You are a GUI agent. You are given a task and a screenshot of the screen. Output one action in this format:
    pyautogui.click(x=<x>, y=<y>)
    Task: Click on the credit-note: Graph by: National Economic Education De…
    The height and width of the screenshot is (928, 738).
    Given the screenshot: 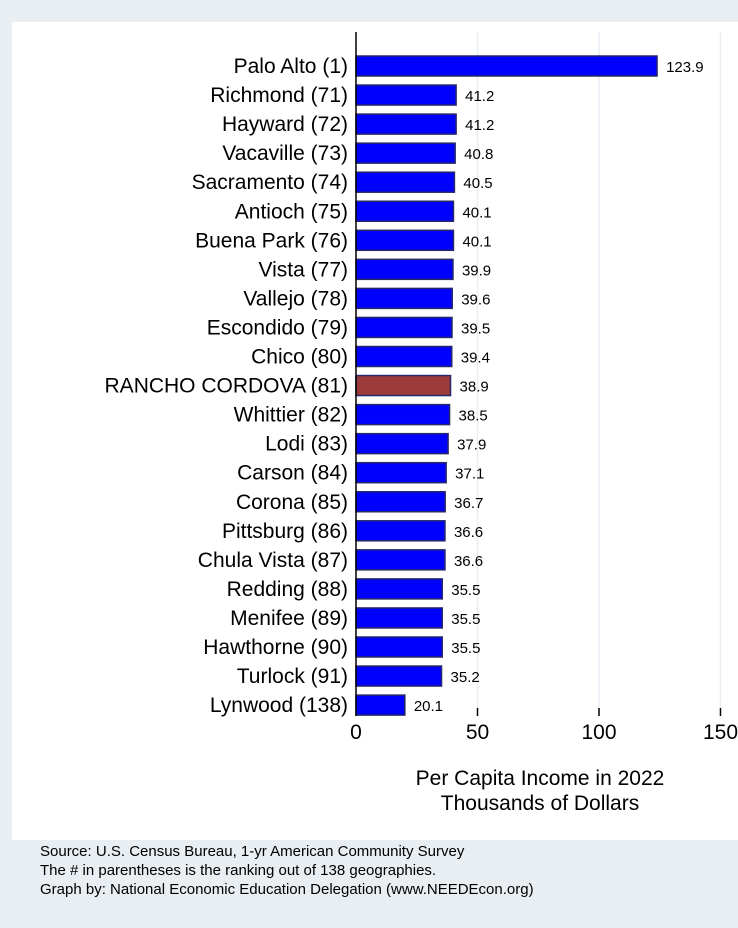 What is the action you would take?
    pyautogui.click(x=287, y=889)
    